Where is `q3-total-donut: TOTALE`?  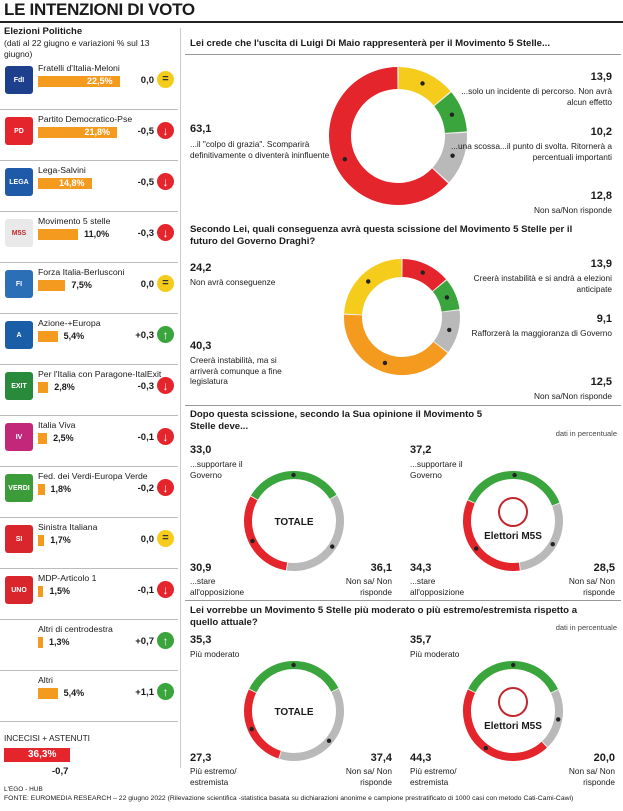 q3-total-donut: TOTALE is located at coordinates (294, 521).